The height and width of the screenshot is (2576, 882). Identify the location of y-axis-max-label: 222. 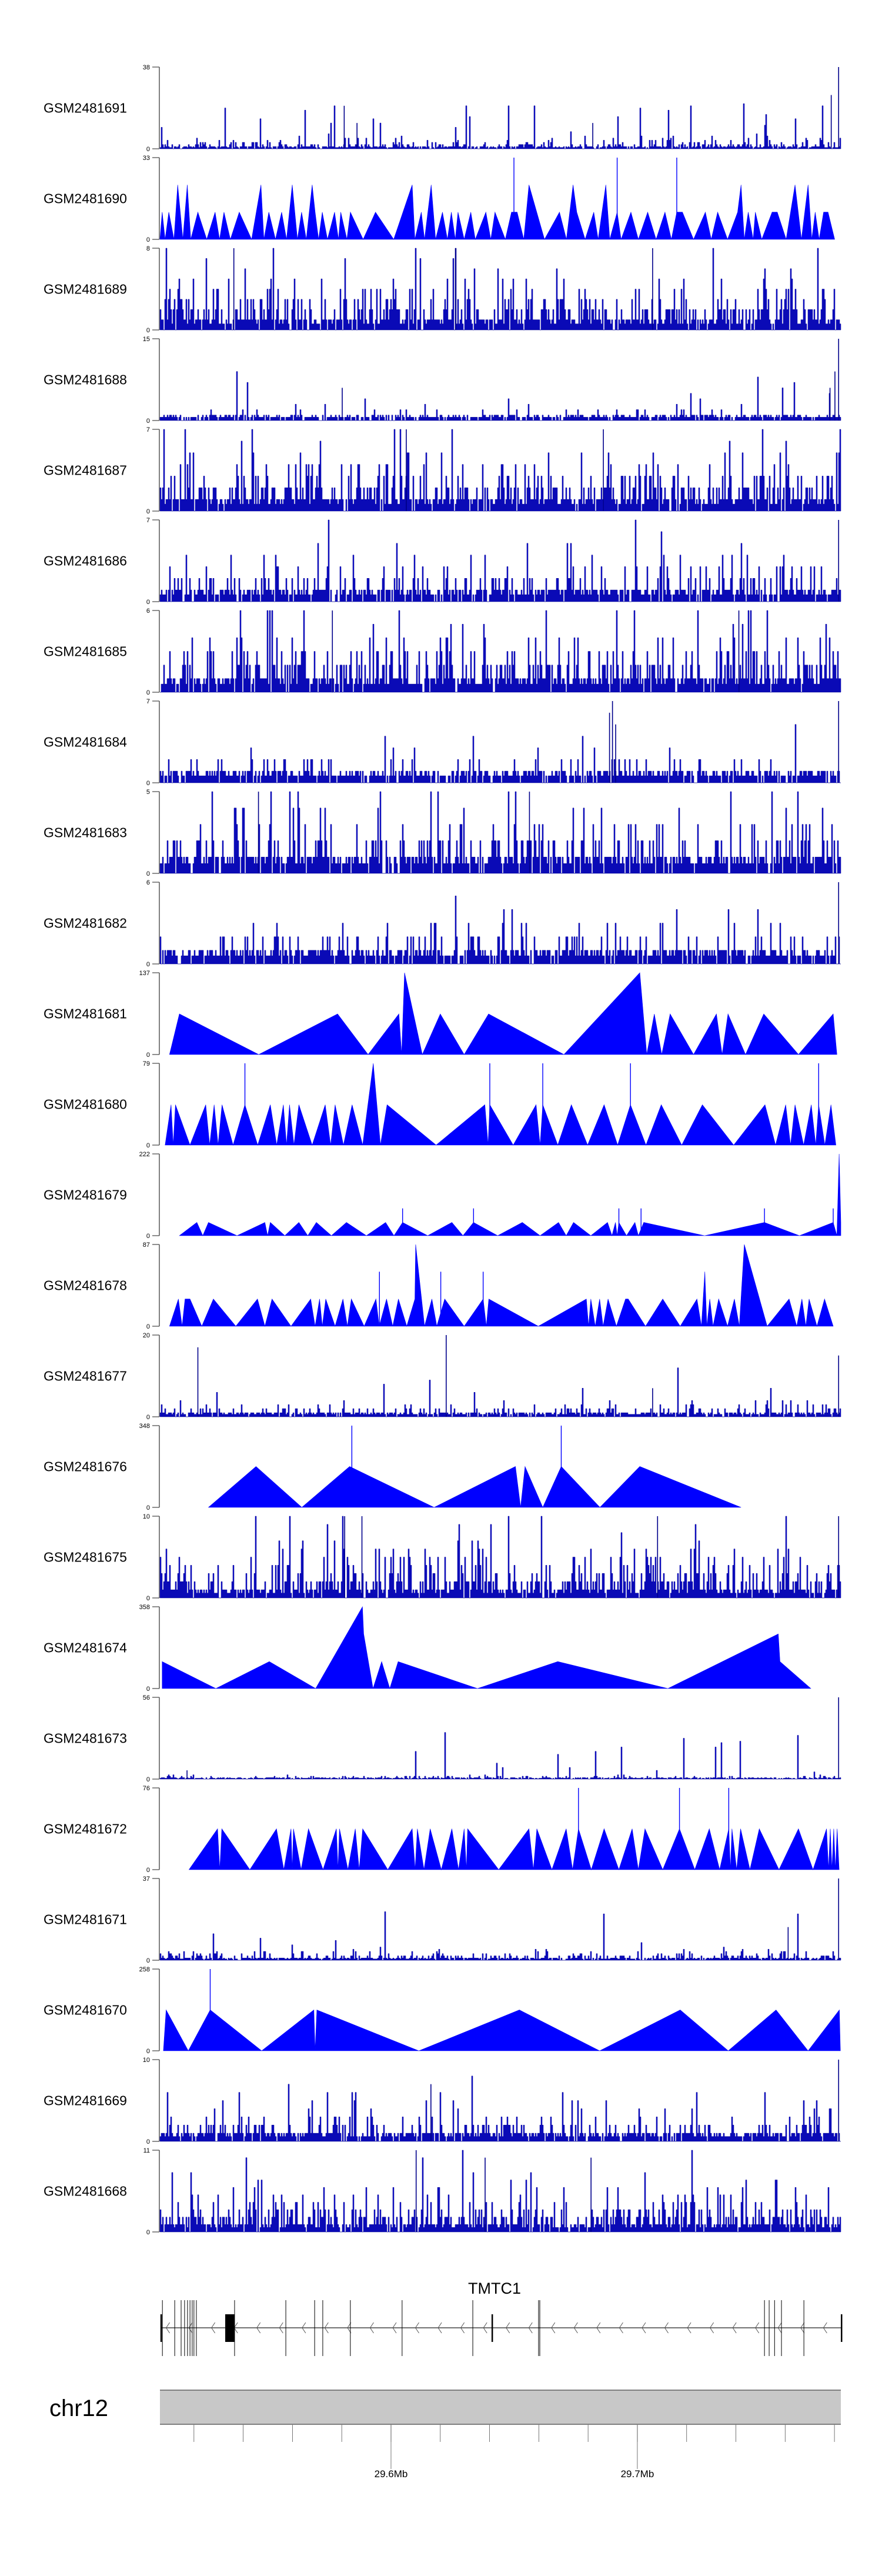
(144, 1154).